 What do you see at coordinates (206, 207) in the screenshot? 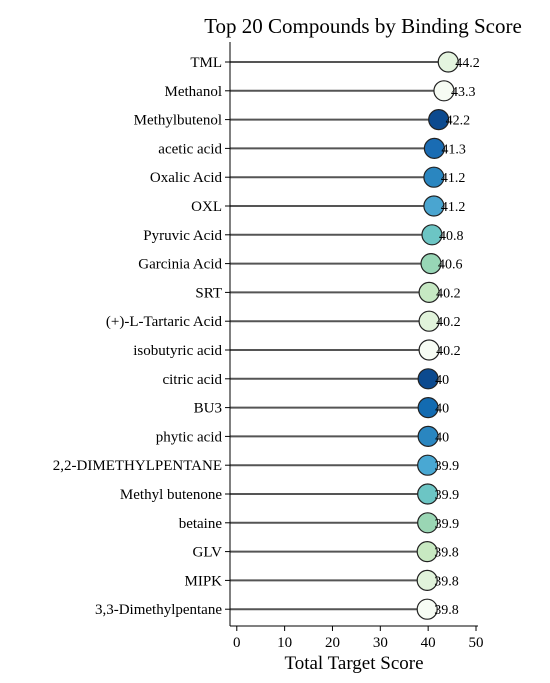
I see `category-label: OXL` at bounding box center [206, 207].